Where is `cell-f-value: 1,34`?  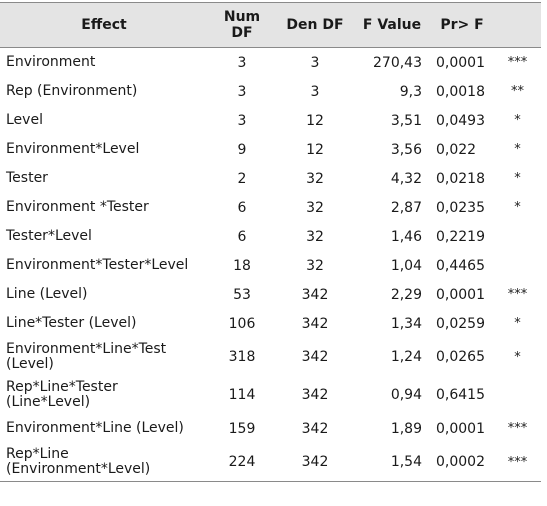 cell-f-value: 1,34 is located at coordinates (406, 323).